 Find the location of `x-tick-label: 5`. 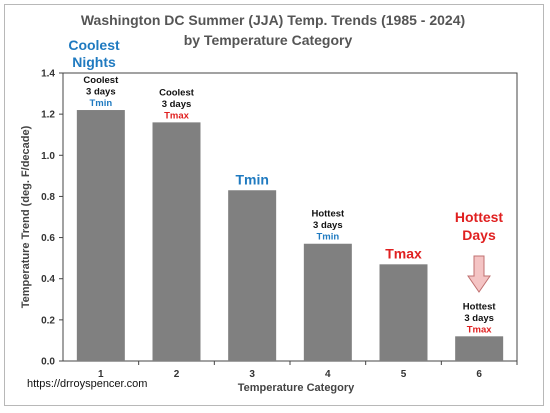

x-tick-label: 5 is located at coordinates (404, 374).